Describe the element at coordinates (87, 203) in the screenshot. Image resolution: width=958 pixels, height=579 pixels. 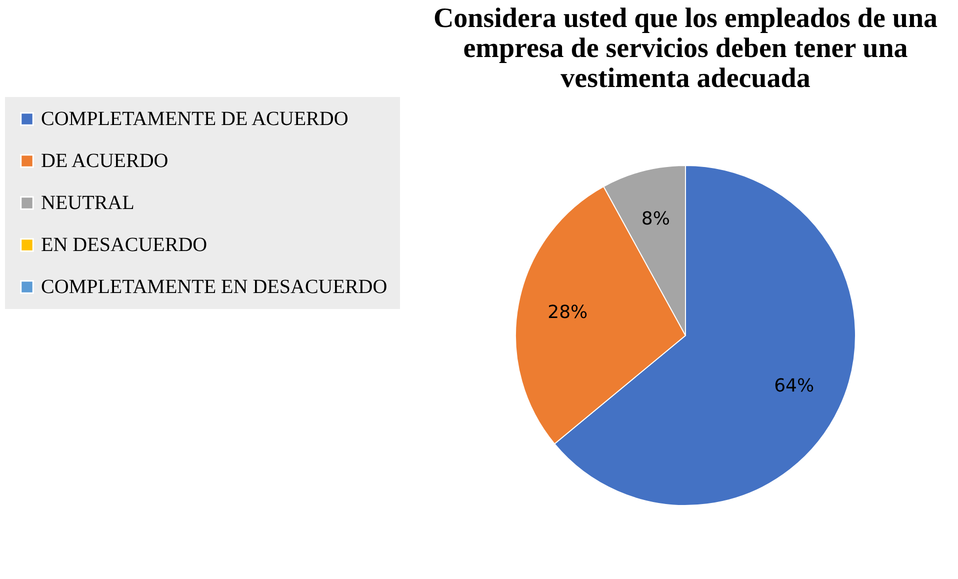
I see `legend-label: NEUTRAL` at that location.